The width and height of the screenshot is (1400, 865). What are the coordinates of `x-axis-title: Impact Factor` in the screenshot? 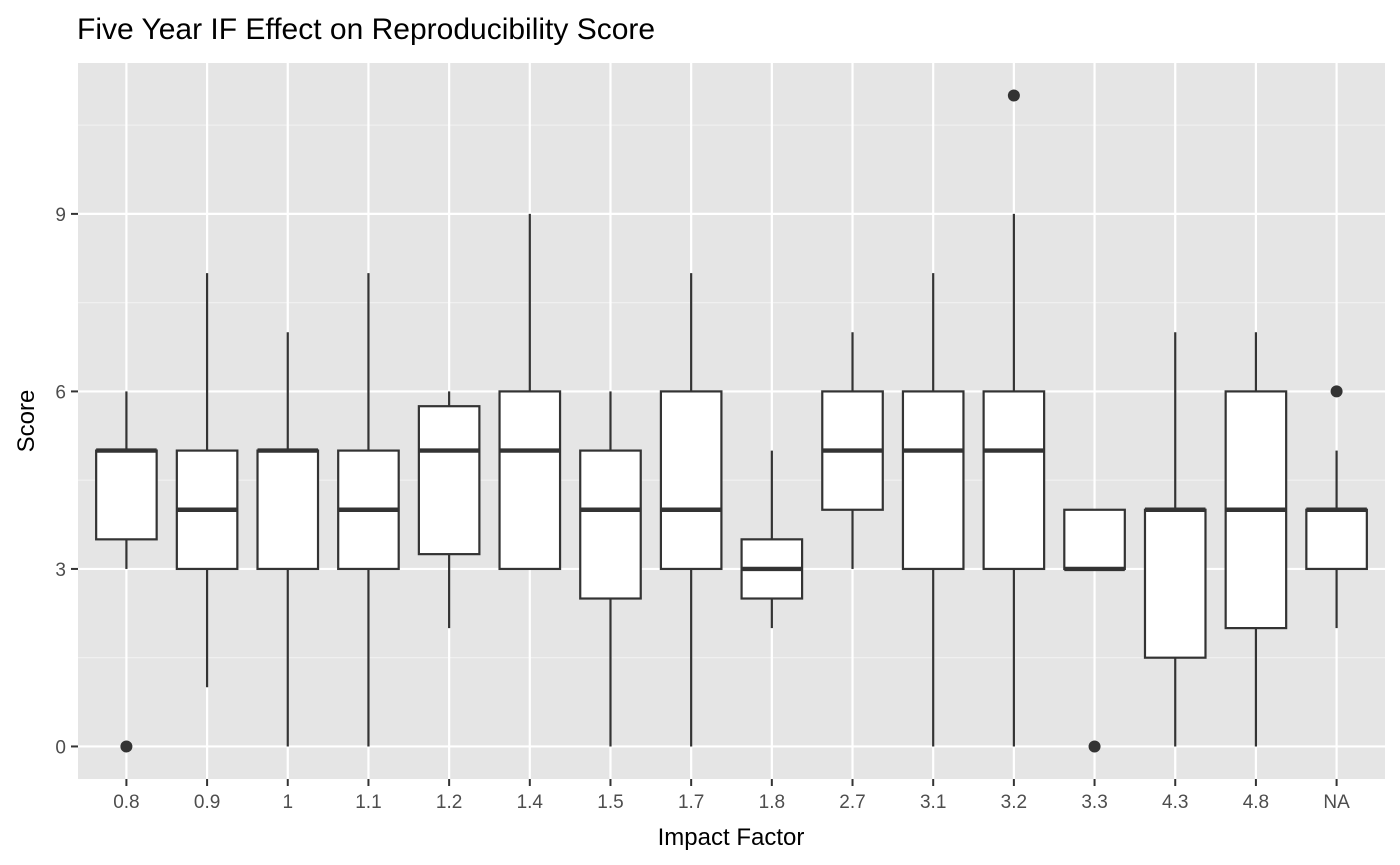 It's located at (731, 837).